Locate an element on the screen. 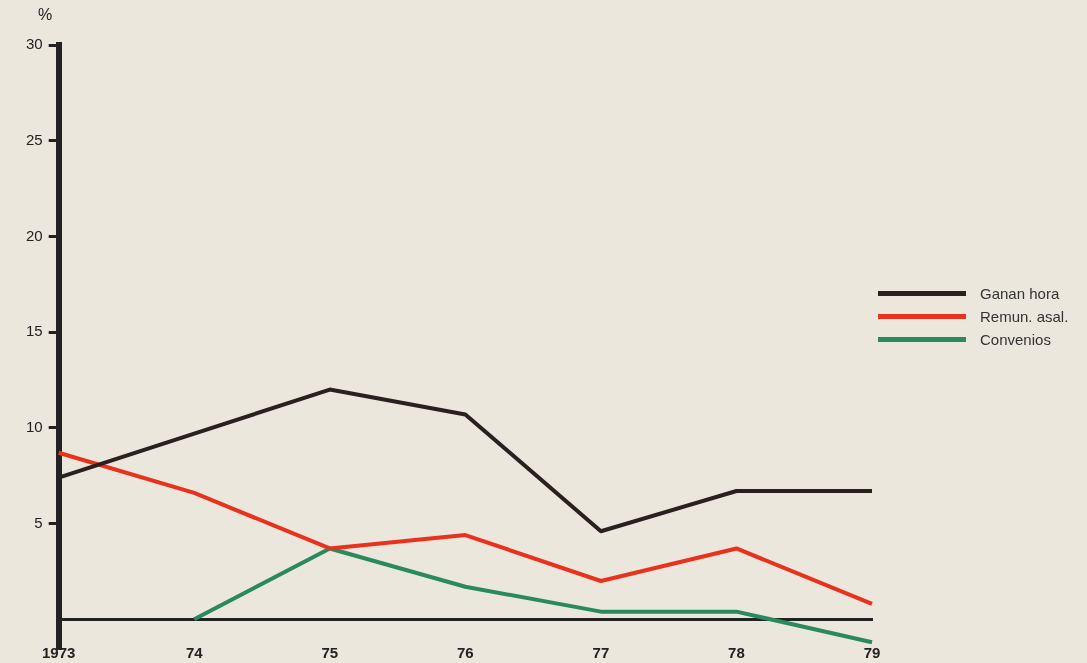 The image size is (1087, 663). text: Ganan hora is located at coordinates (1020, 293).